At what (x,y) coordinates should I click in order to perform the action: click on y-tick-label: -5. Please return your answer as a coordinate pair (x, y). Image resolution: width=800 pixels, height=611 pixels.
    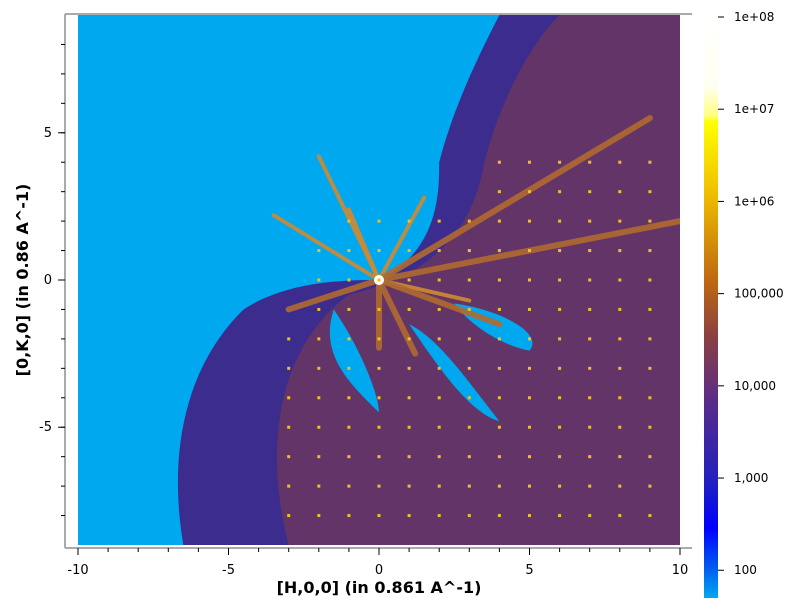
    Looking at the image, I should click on (45, 427).